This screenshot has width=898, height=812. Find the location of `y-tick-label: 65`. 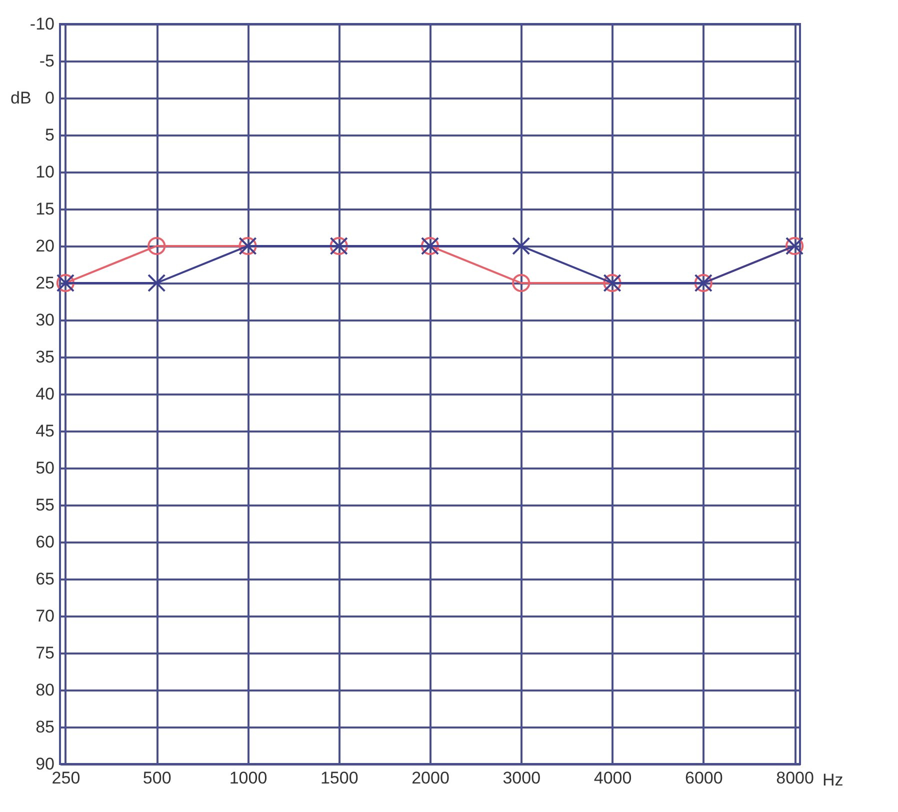

y-tick-label: 65 is located at coordinates (45, 579).